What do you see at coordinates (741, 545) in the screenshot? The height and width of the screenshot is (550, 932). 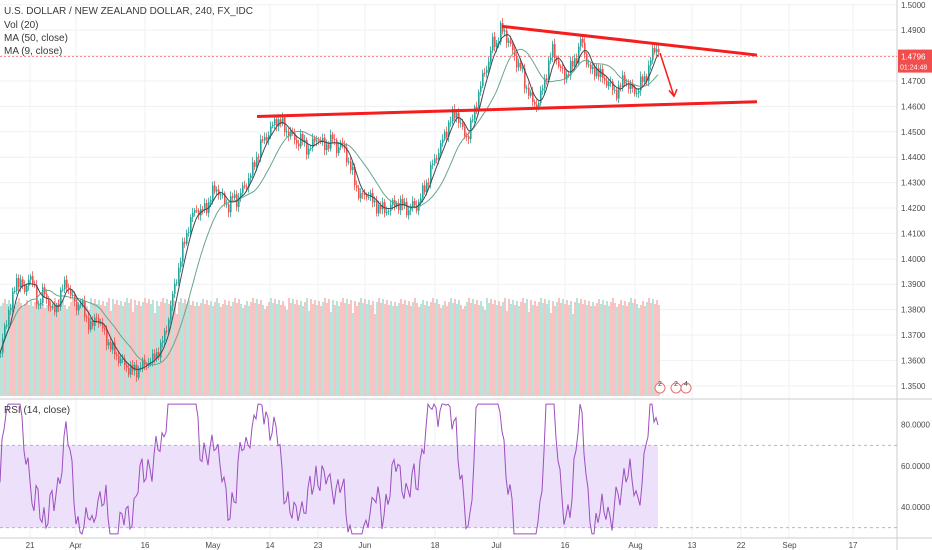 I see `time-tick-12: 22` at bounding box center [741, 545].